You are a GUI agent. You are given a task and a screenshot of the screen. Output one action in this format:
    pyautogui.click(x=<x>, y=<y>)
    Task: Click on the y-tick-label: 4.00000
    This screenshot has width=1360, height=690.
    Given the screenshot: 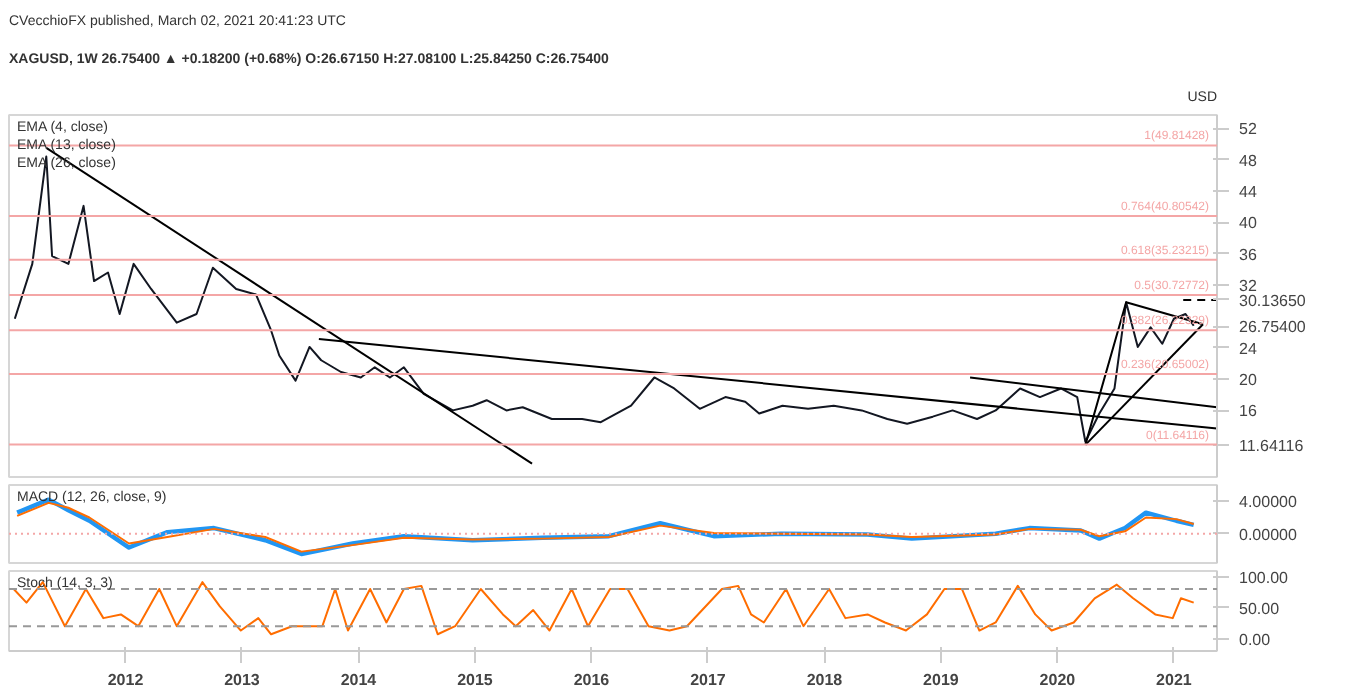 What is the action you would take?
    pyautogui.click(x=1268, y=502)
    